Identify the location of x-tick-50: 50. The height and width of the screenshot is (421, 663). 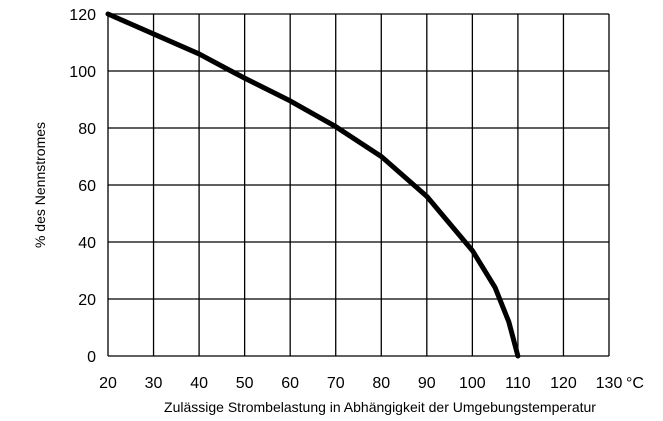
(245, 383).